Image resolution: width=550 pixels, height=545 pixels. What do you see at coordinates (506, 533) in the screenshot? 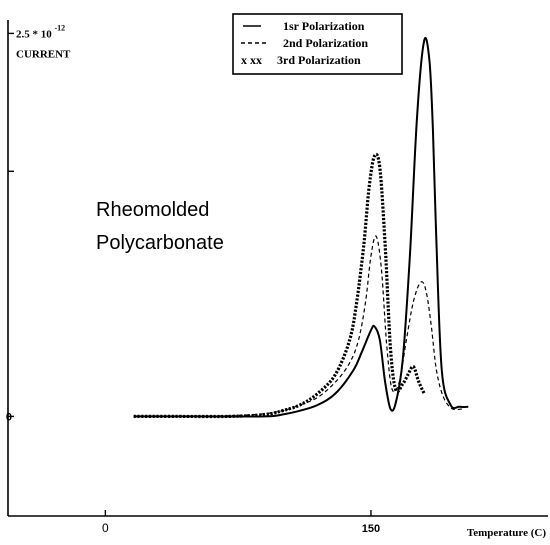
I see `x-axis-label: Temperature (C)` at bounding box center [506, 533].